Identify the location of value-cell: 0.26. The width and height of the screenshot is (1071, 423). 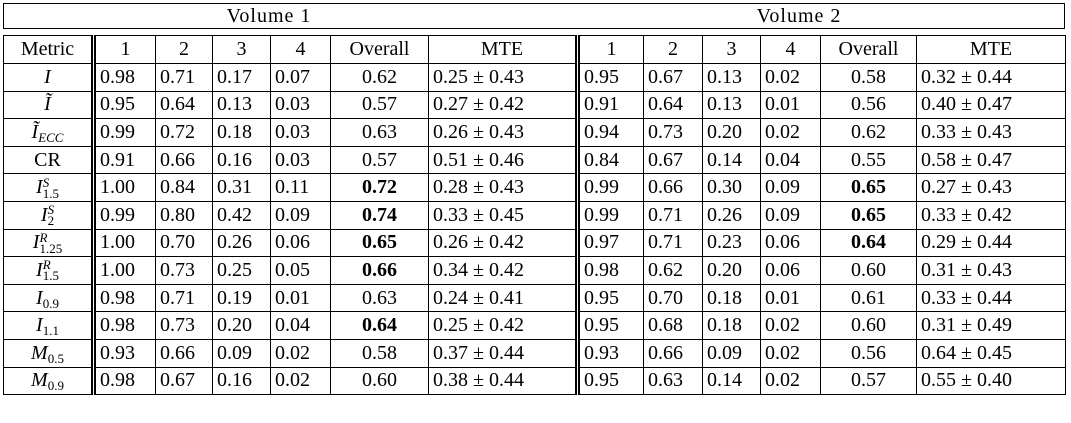
(731, 215).